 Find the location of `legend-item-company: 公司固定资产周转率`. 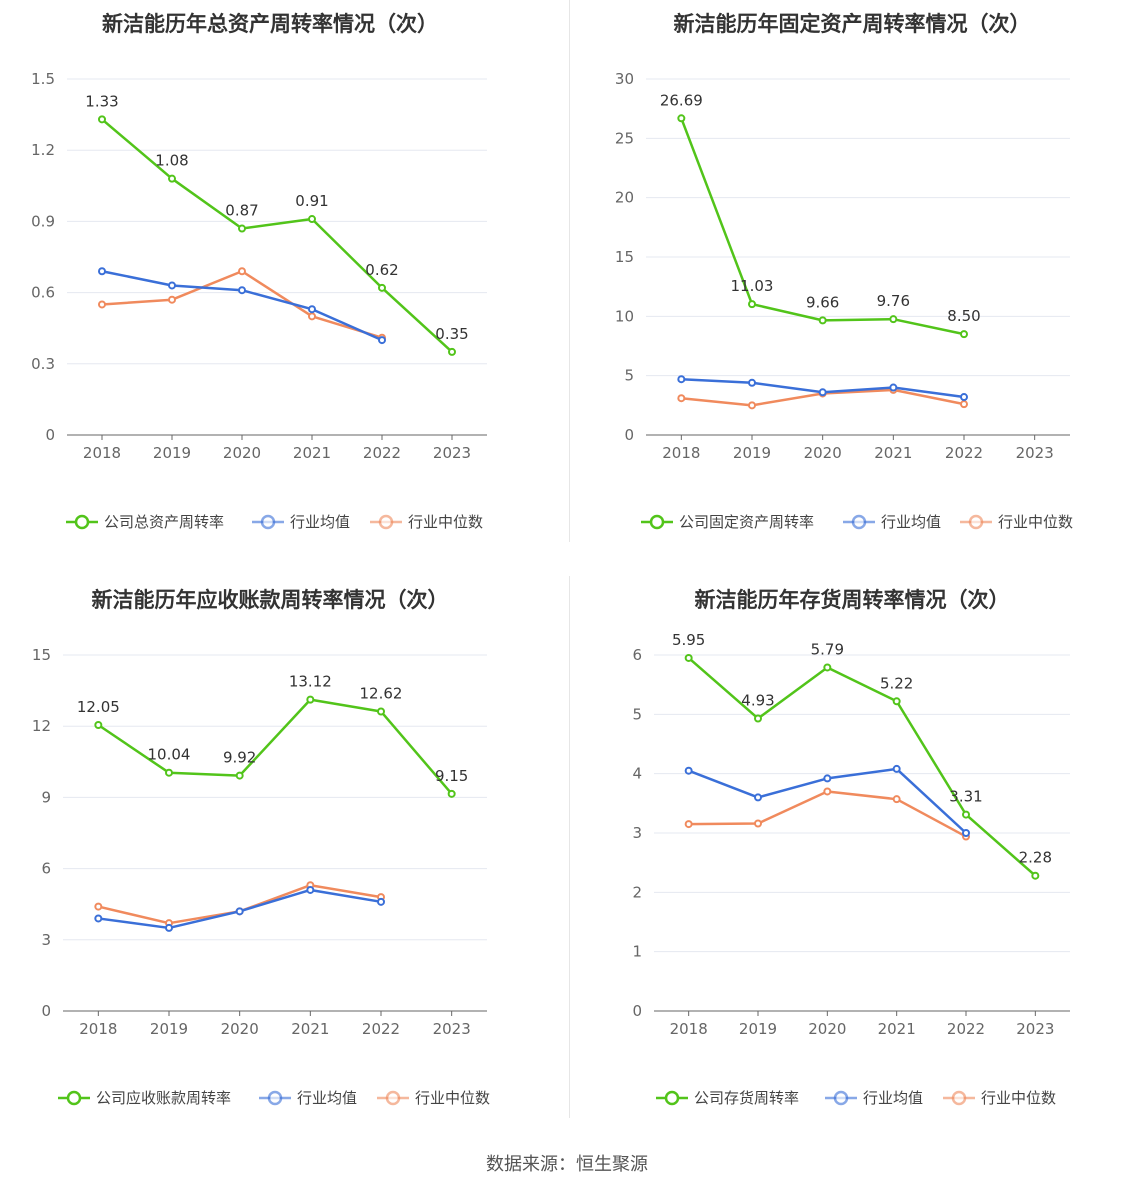

legend-item-company: 公司固定资产周转率 is located at coordinates (727, 522).